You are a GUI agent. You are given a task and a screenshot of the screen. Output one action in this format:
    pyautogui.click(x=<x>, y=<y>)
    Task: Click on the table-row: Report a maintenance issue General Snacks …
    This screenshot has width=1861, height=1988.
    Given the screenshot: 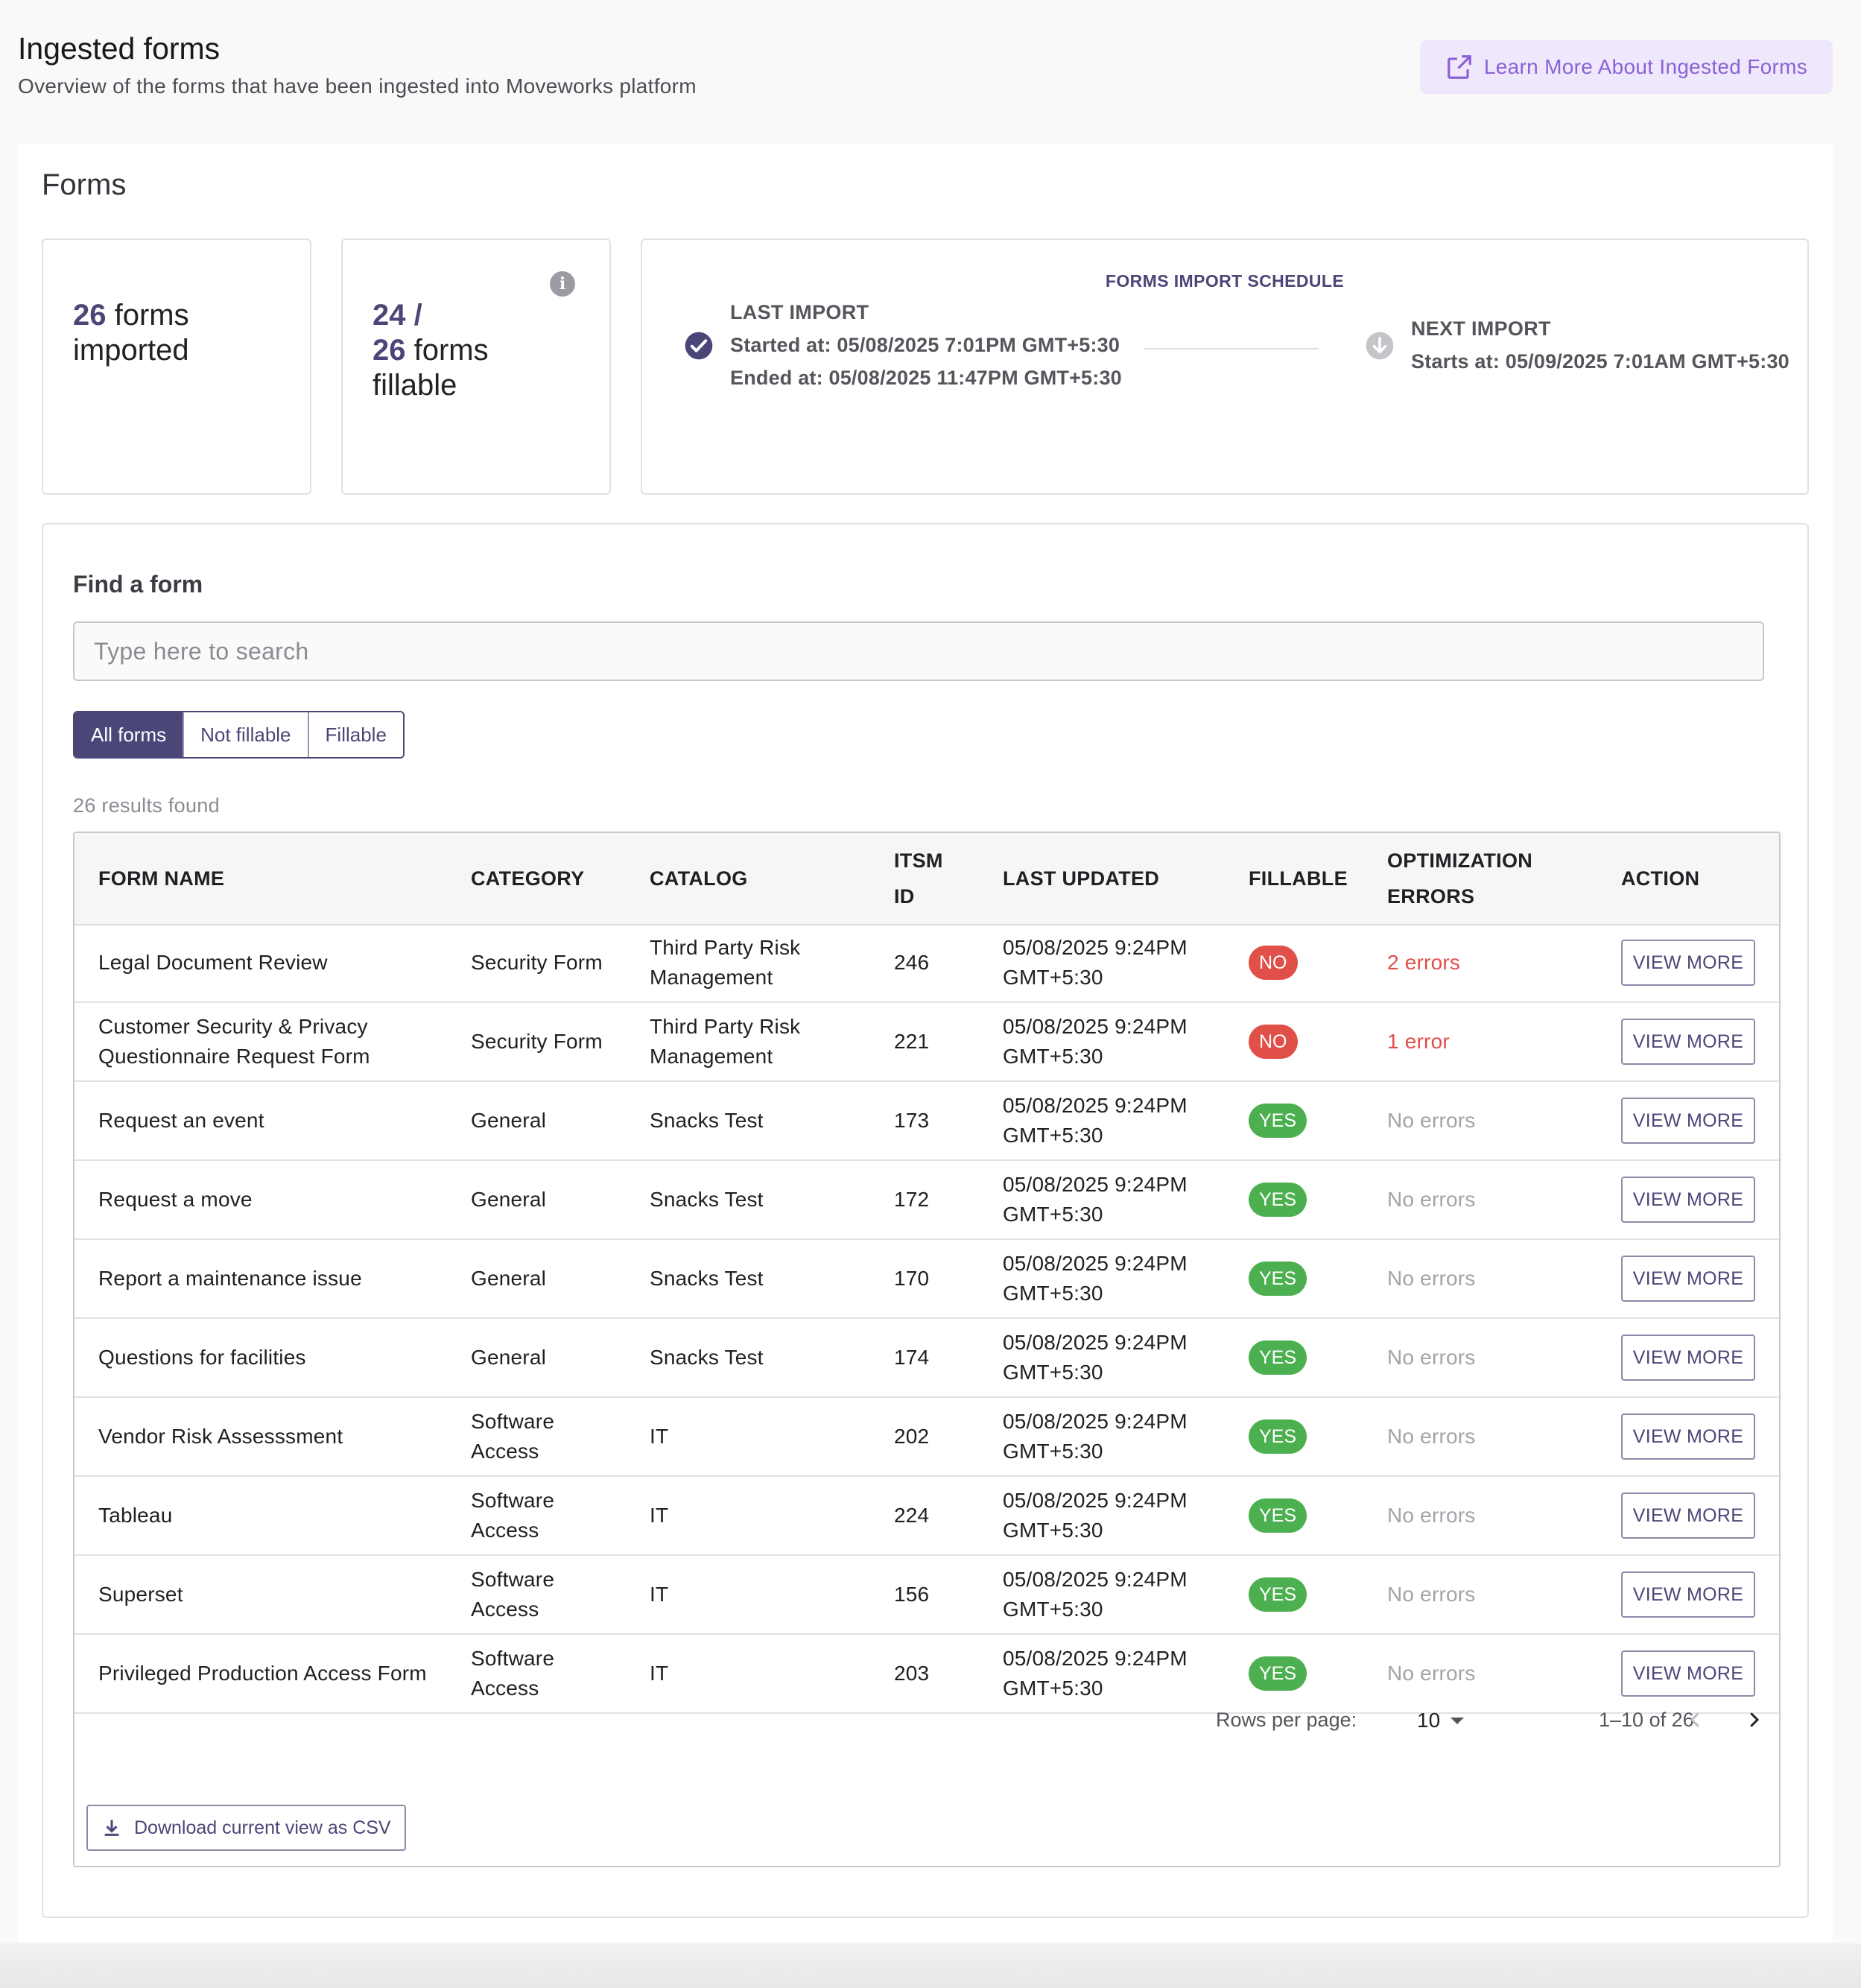 What is the action you would take?
    pyautogui.click(x=927, y=1279)
    